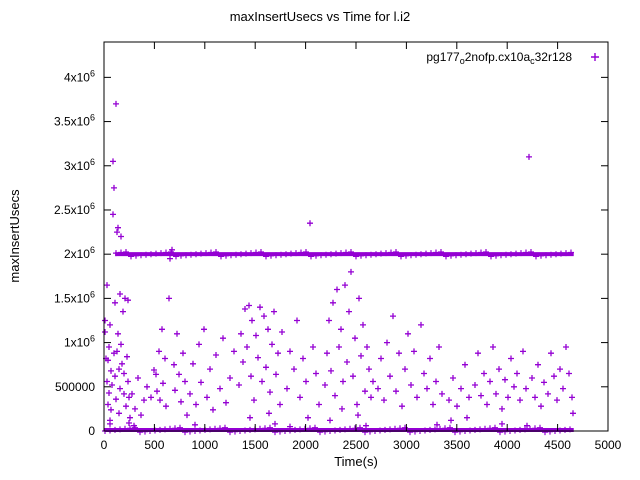  What do you see at coordinates (79, 165) in the screenshot?
I see `y-tick-label: 3x10⁶` at bounding box center [79, 165].